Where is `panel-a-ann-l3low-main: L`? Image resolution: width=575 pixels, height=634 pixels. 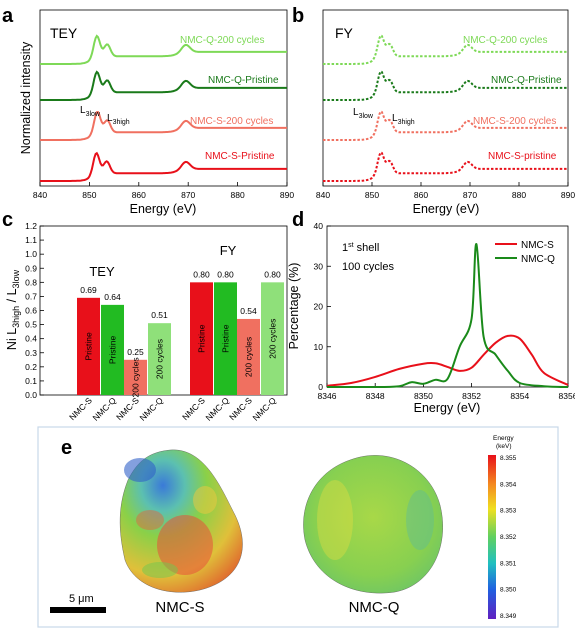 panel-a-ann-l3low-main: L is located at coordinates (83, 110).